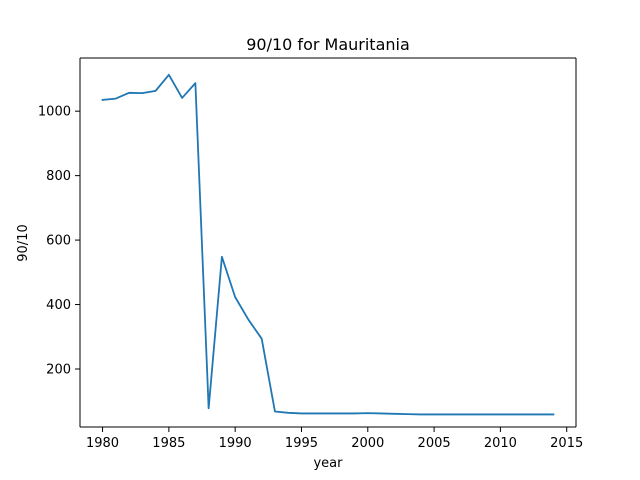  Describe the element at coordinates (58, 369) in the screenshot. I see `y-tick-label-200: 200` at that location.